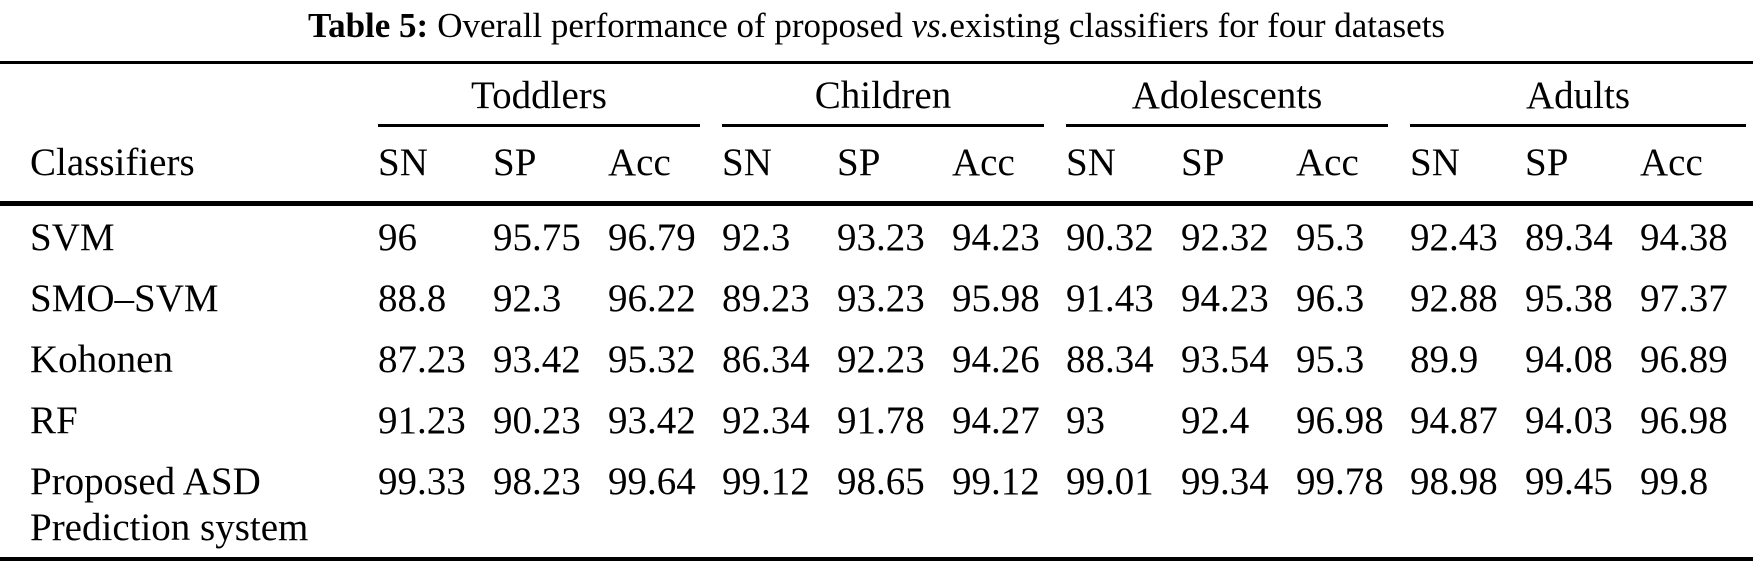 This screenshot has height=572, width=1753. Describe the element at coordinates (412, 298) in the screenshot. I see `table-cell: 88.8` at that location.